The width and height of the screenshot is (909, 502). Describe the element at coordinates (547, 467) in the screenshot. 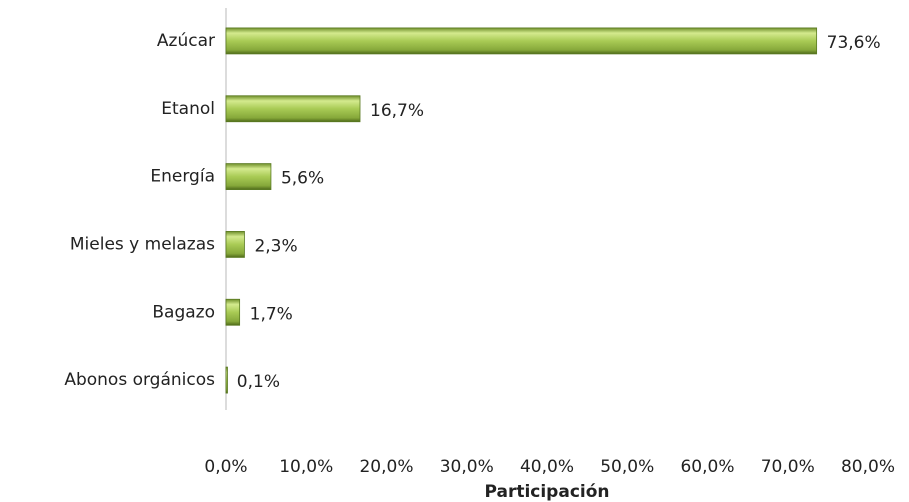

I see `x-tick-label: 40,0%` at that location.